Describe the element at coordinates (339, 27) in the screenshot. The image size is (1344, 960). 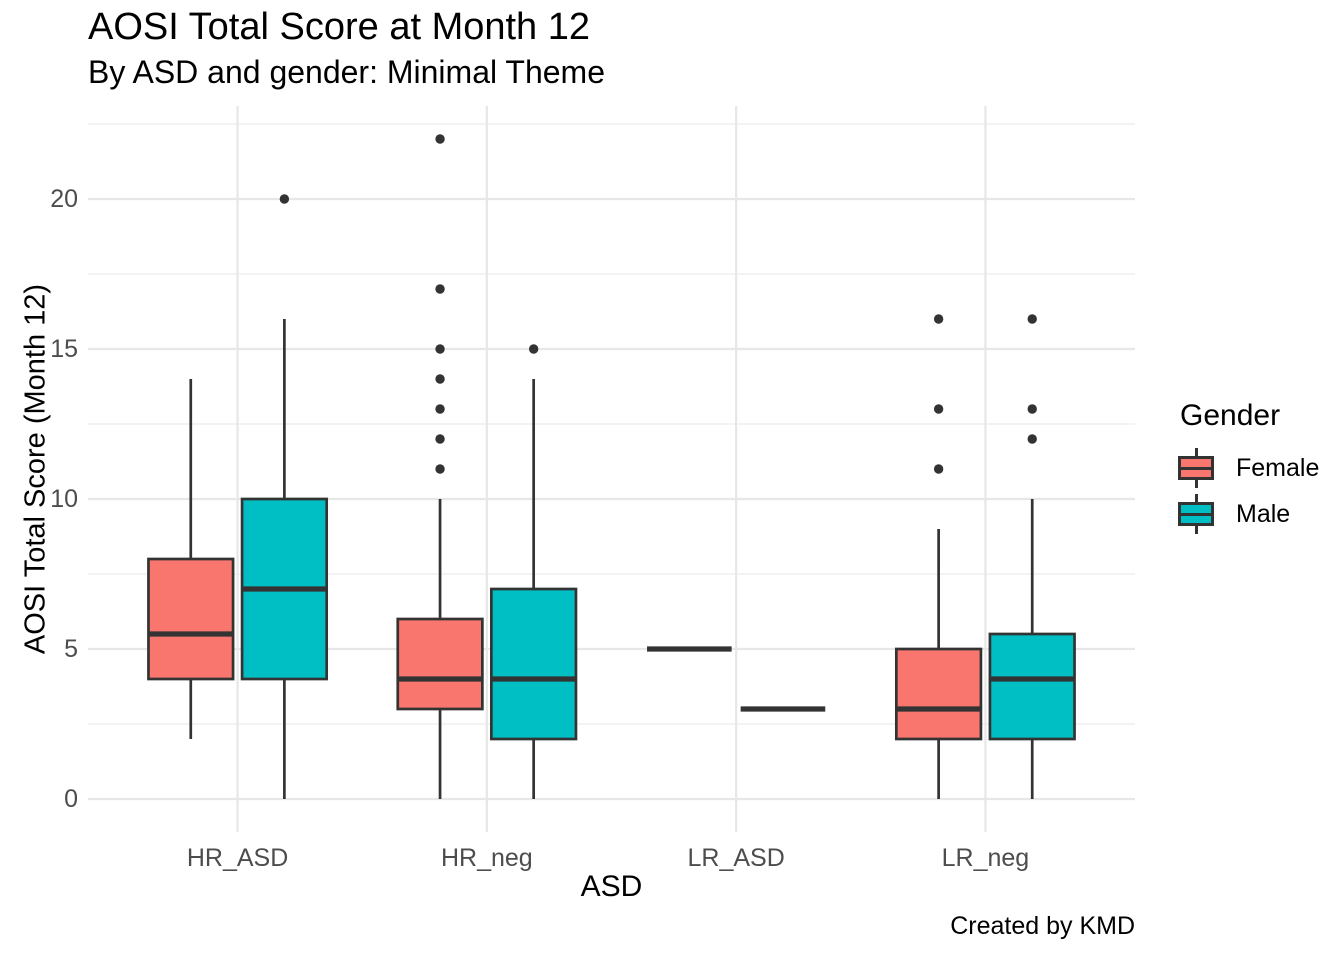
I see `chart-title: AOSI Total Score at Month 12` at that location.